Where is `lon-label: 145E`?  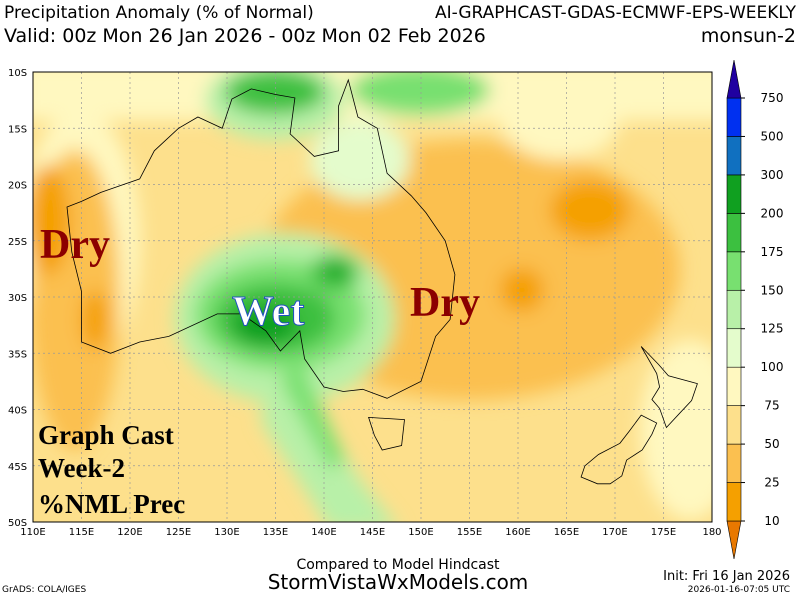 lon-label: 145E is located at coordinates (372, 532).